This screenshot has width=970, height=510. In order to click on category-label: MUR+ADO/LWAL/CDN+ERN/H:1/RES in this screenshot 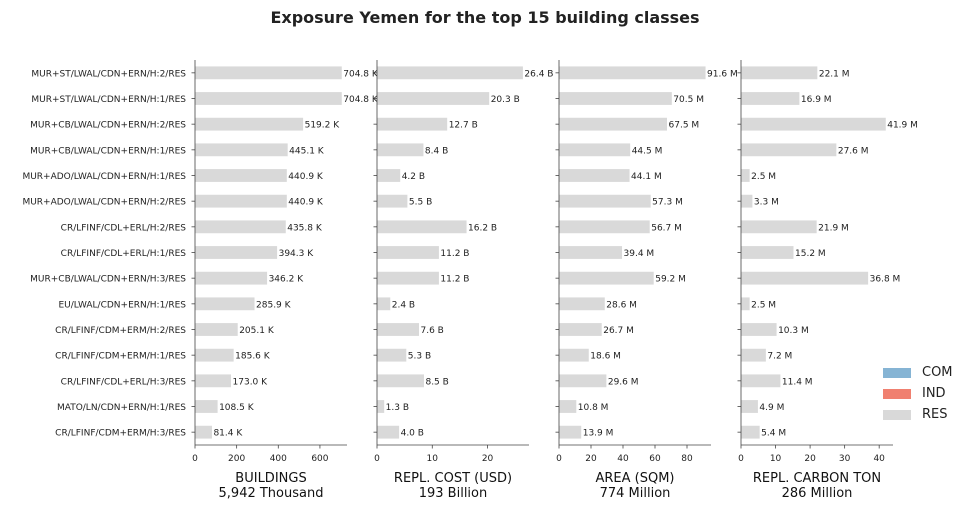, I will do `click(104, 177)`.